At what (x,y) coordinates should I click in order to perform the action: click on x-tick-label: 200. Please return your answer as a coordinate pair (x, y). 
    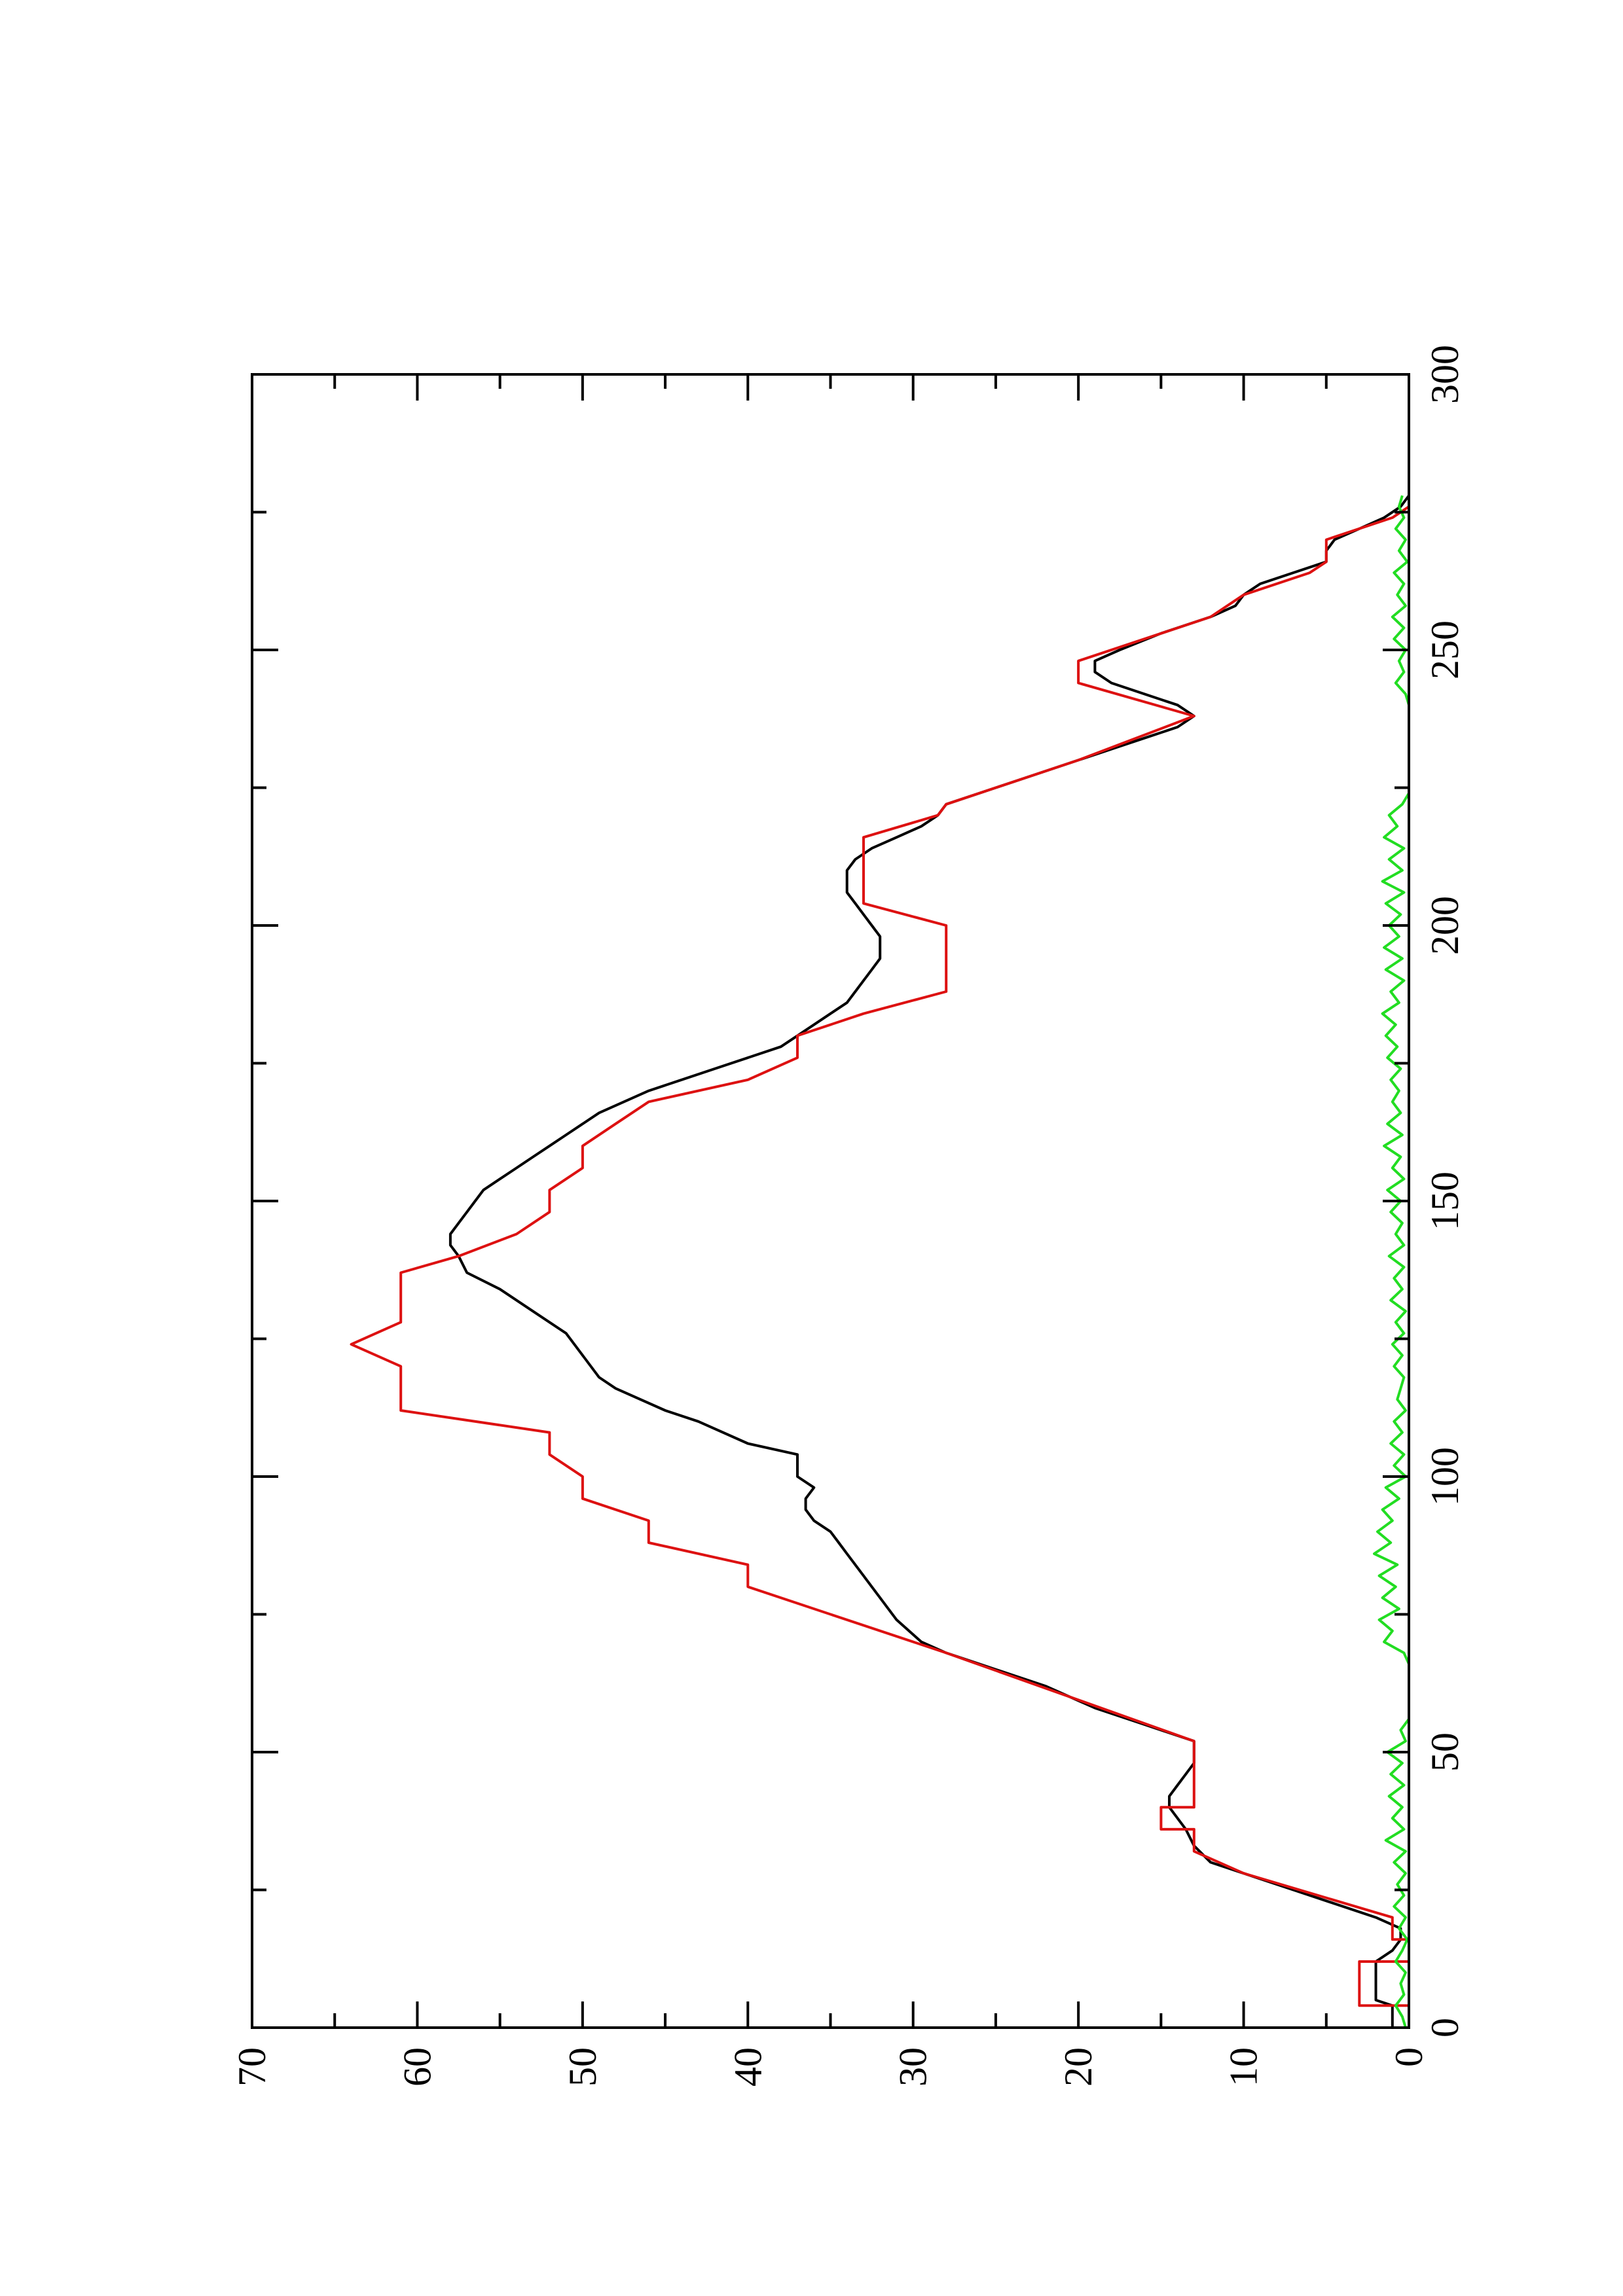
    Looking at the image, I should click on (1445, 925).